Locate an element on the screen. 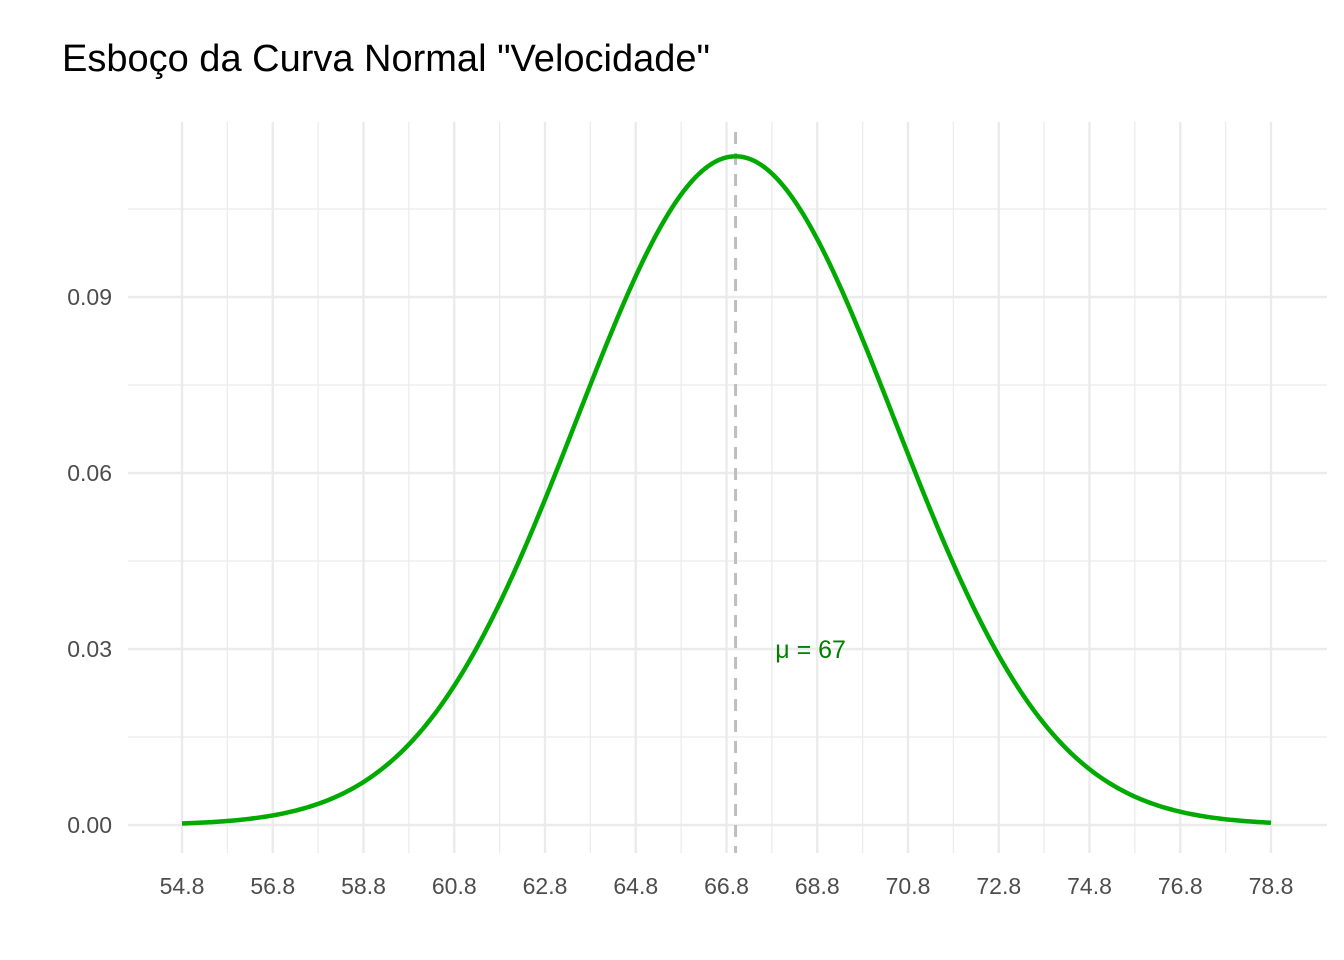  x-tick-label: 72.8 is located at coordinates (998, 886).